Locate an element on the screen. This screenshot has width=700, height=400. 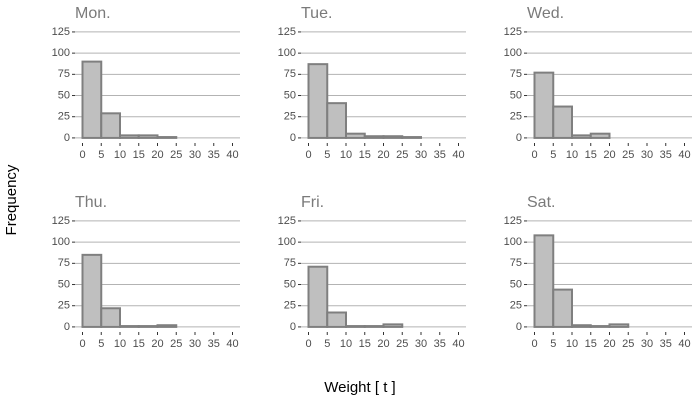
x-axis-label: Weight [ t ] is located at coordinates (359, 387).